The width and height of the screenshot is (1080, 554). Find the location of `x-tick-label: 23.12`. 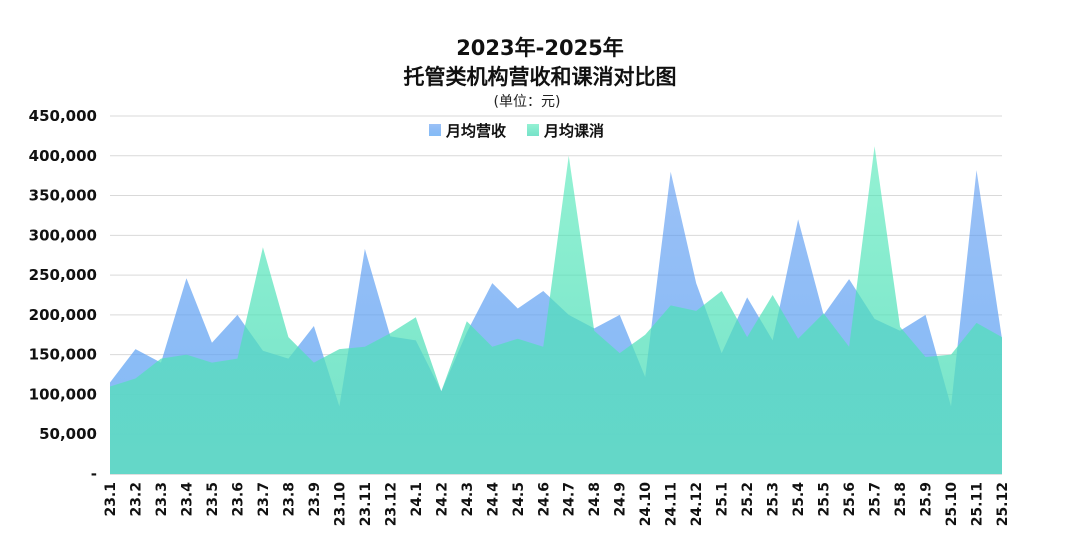

x-tick-label: 23.12 is located at coordinates (391, 504).